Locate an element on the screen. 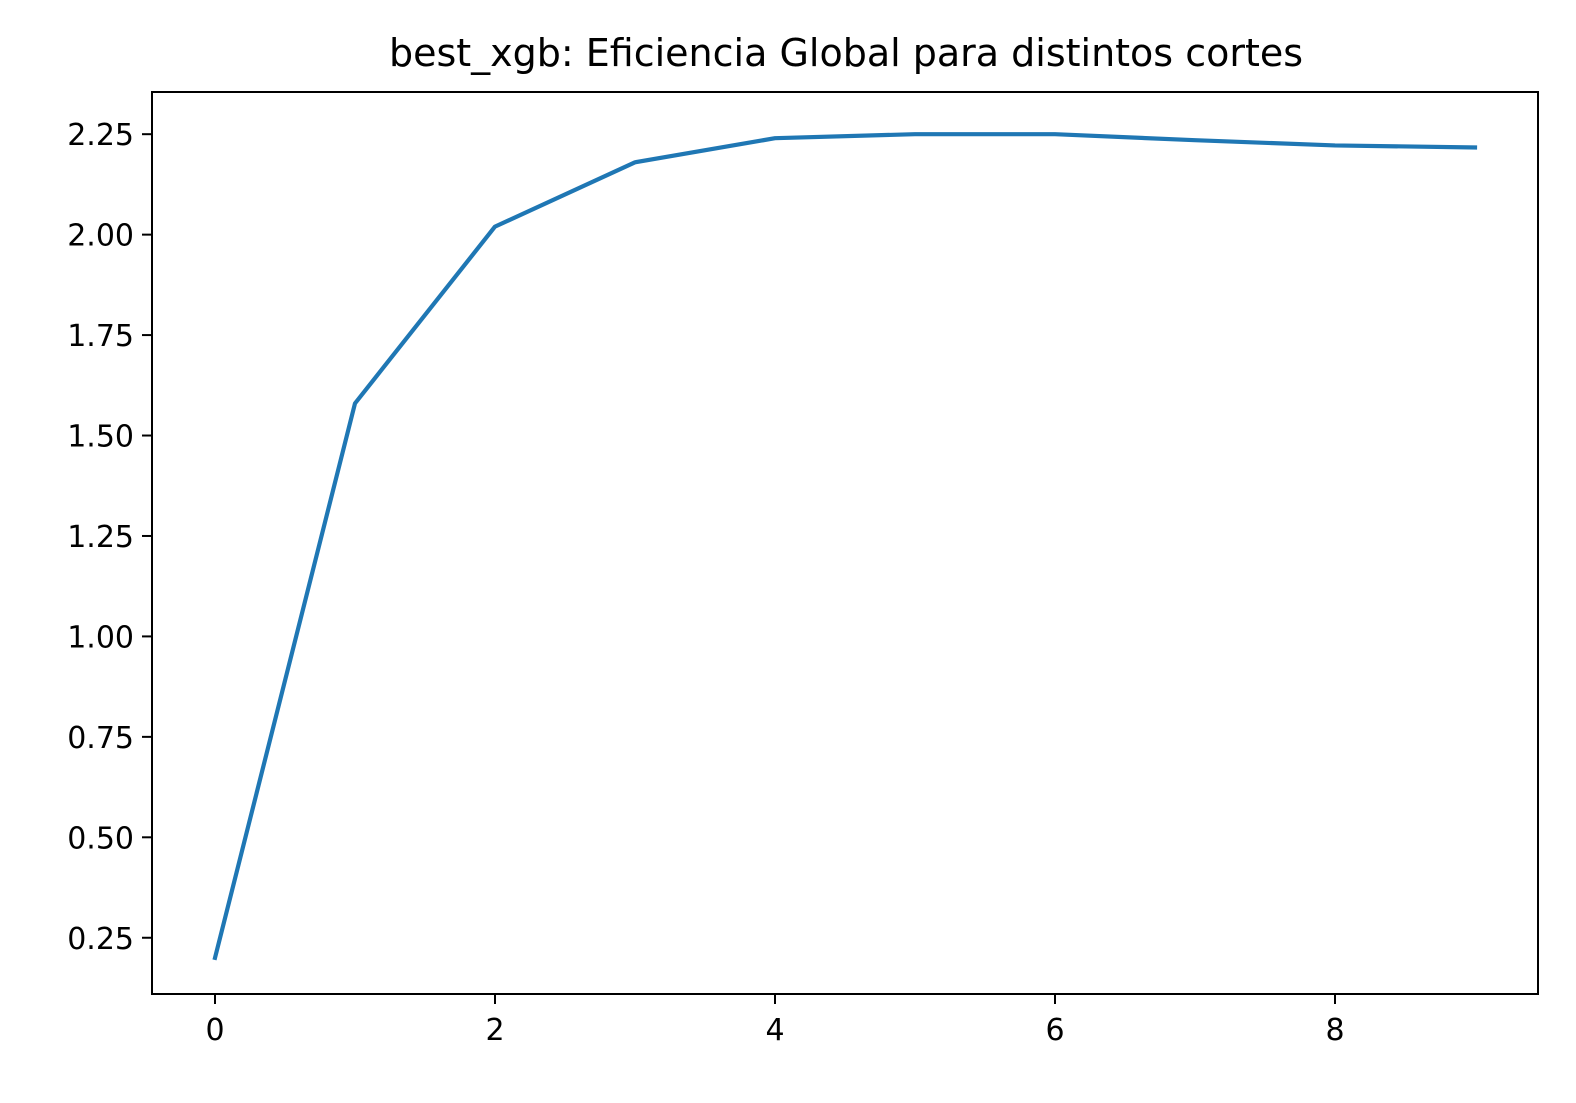 The width and height of the screenshot is (1576, 1103). y-tick-label: 1.25 is located at coordinates (100, 537).